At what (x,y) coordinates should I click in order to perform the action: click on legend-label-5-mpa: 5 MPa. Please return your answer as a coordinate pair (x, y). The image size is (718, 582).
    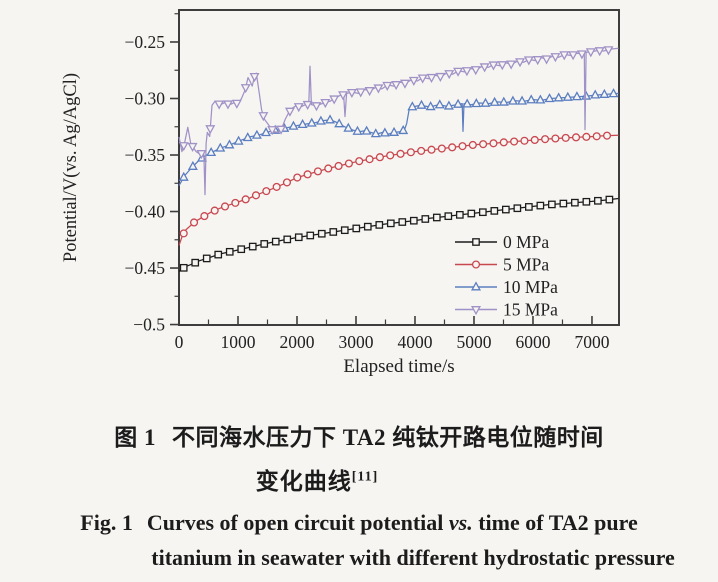
    Looking at the image, I should click on (526, 265).